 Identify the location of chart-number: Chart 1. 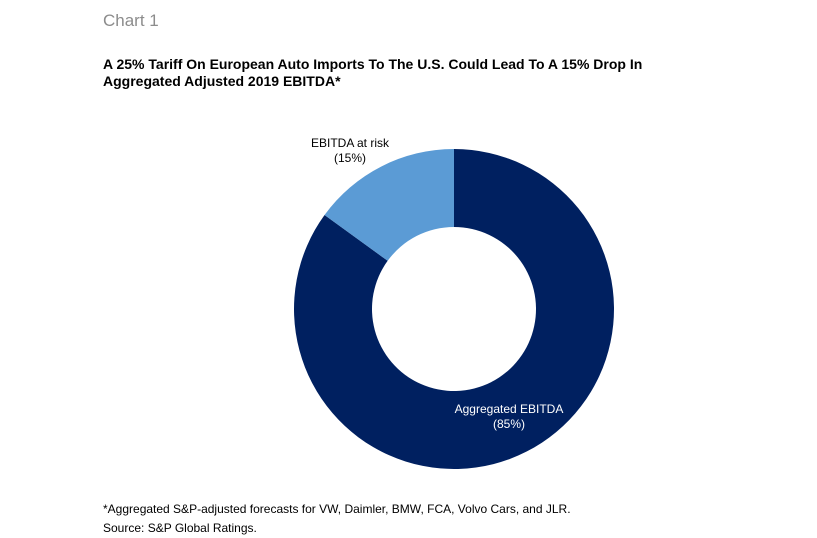
(131, 20).